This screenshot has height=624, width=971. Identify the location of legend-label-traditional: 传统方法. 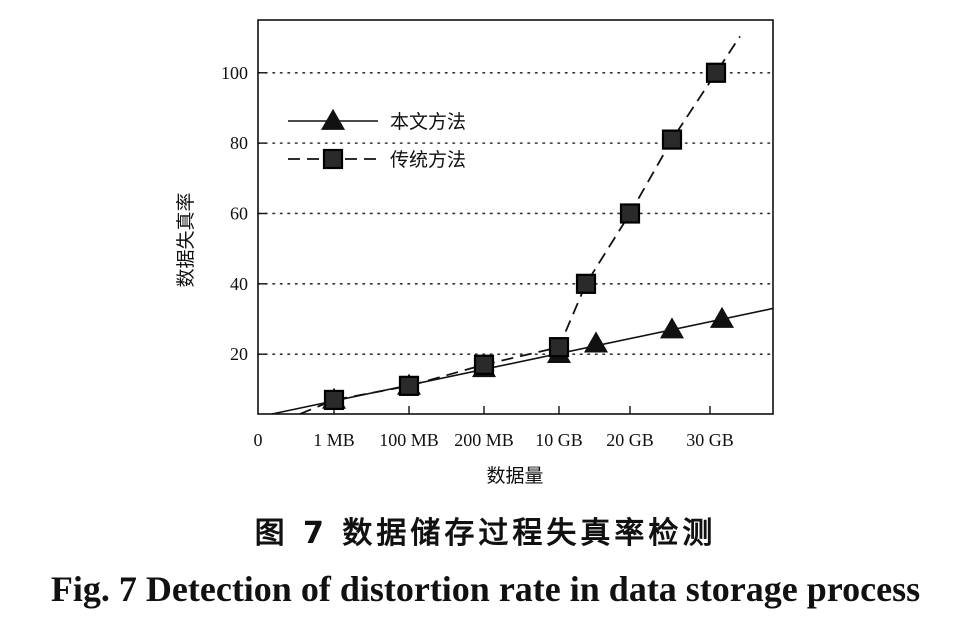
(428, 160).